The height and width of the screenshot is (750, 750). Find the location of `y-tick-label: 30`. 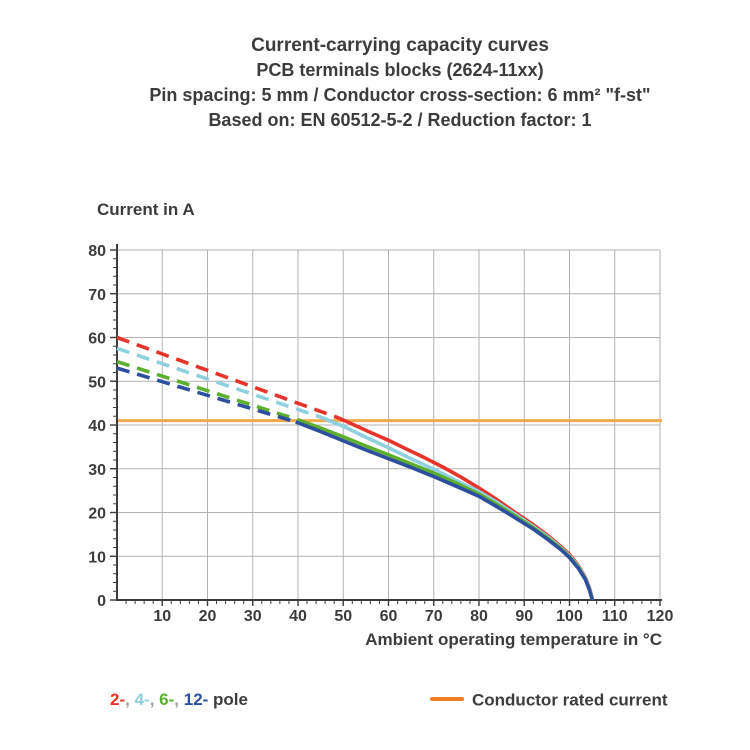

y-tick-label: 30 is located at coordinates (97, 470).